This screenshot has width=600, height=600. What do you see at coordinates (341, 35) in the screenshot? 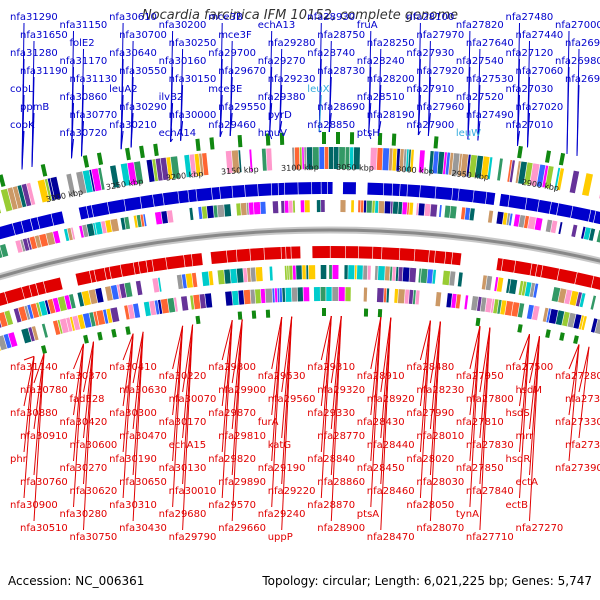
I see `gene-label: nfa28750` at bounding box center [341, 35].